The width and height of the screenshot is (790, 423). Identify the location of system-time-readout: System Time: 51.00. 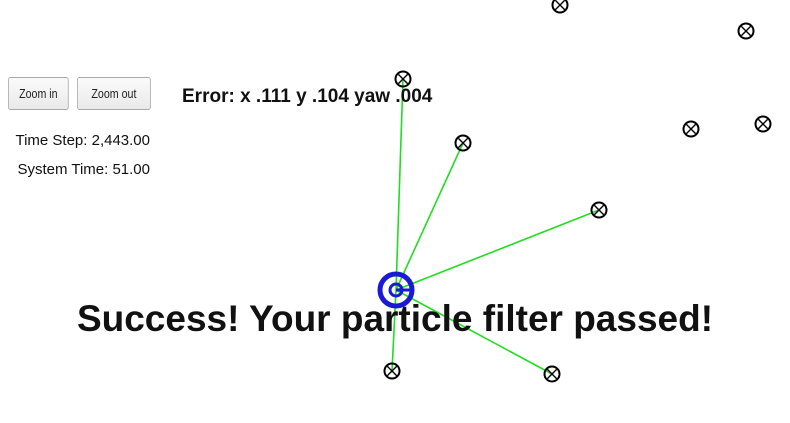
(83, 169).